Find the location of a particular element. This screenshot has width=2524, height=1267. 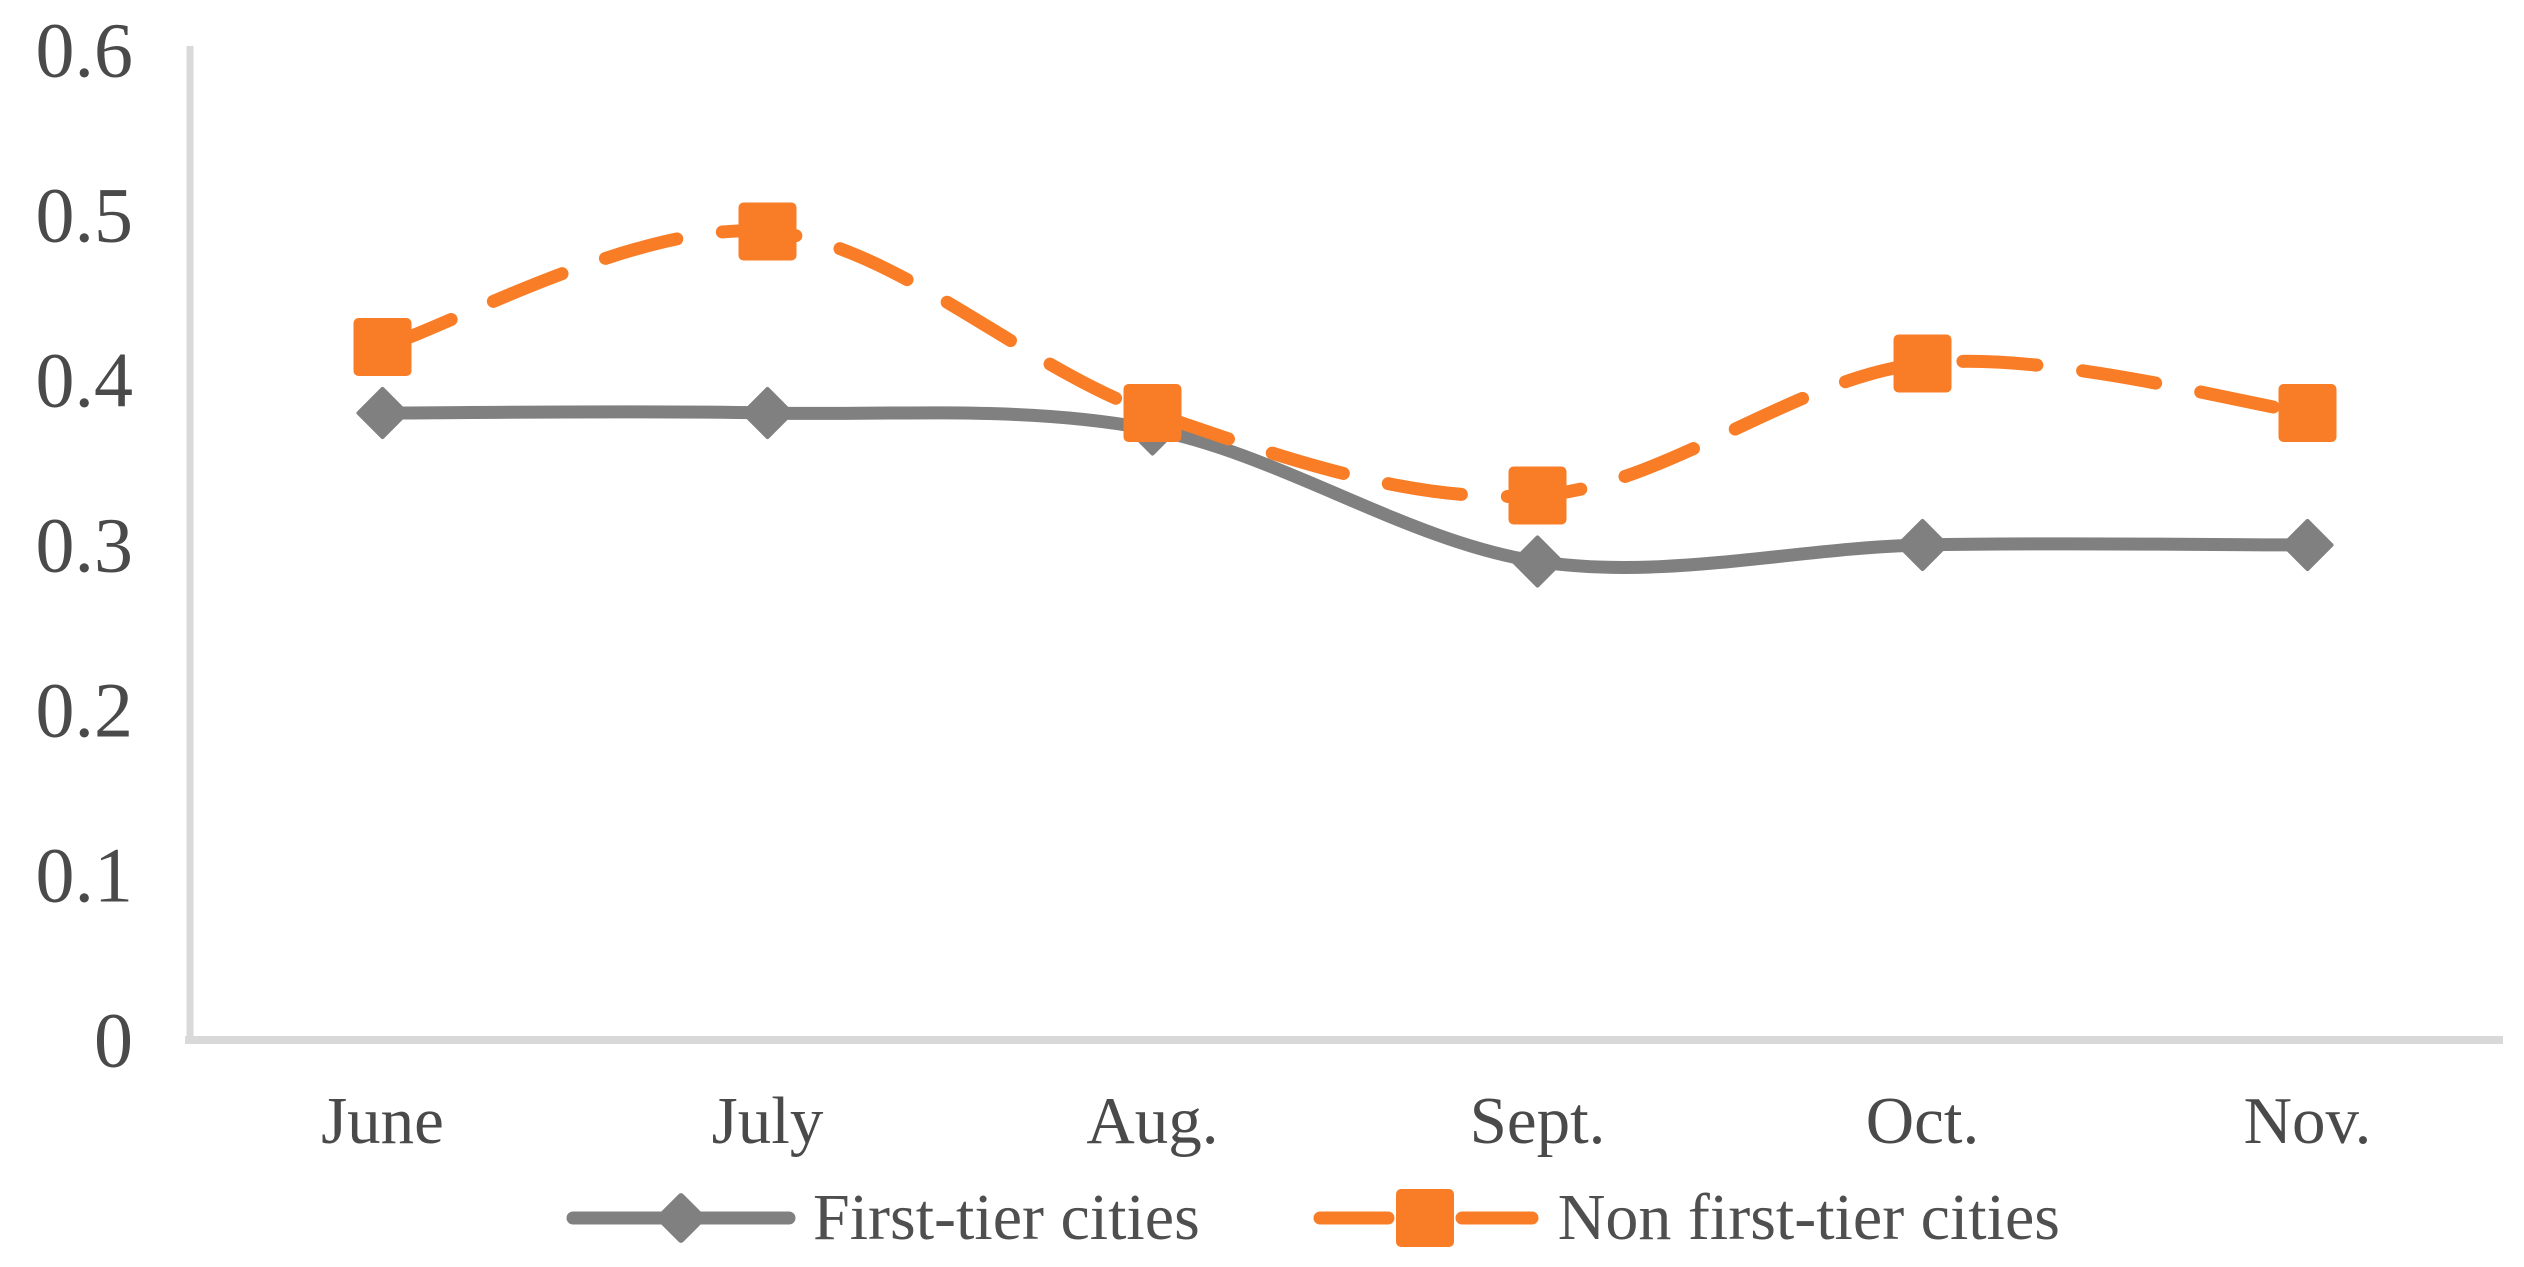

non-first-tier-line-sample-icon is located at coordinates (1426, 1218).